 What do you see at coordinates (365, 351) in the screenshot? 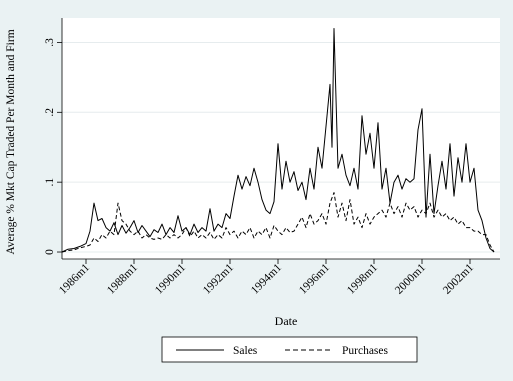
I see `legend-label-purchases: Purchases` at bounding box center [365, 351].